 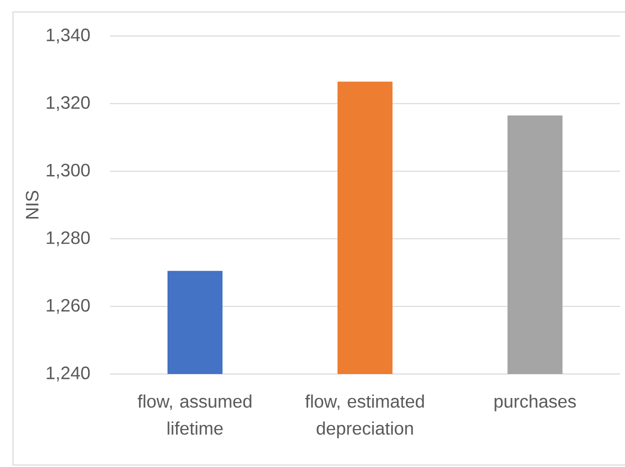 What do you see at coordinates (364, 416) in the screenshot?
I see `x-tick-label: flow, estimated depreciation` at bounding box center [364, 416].